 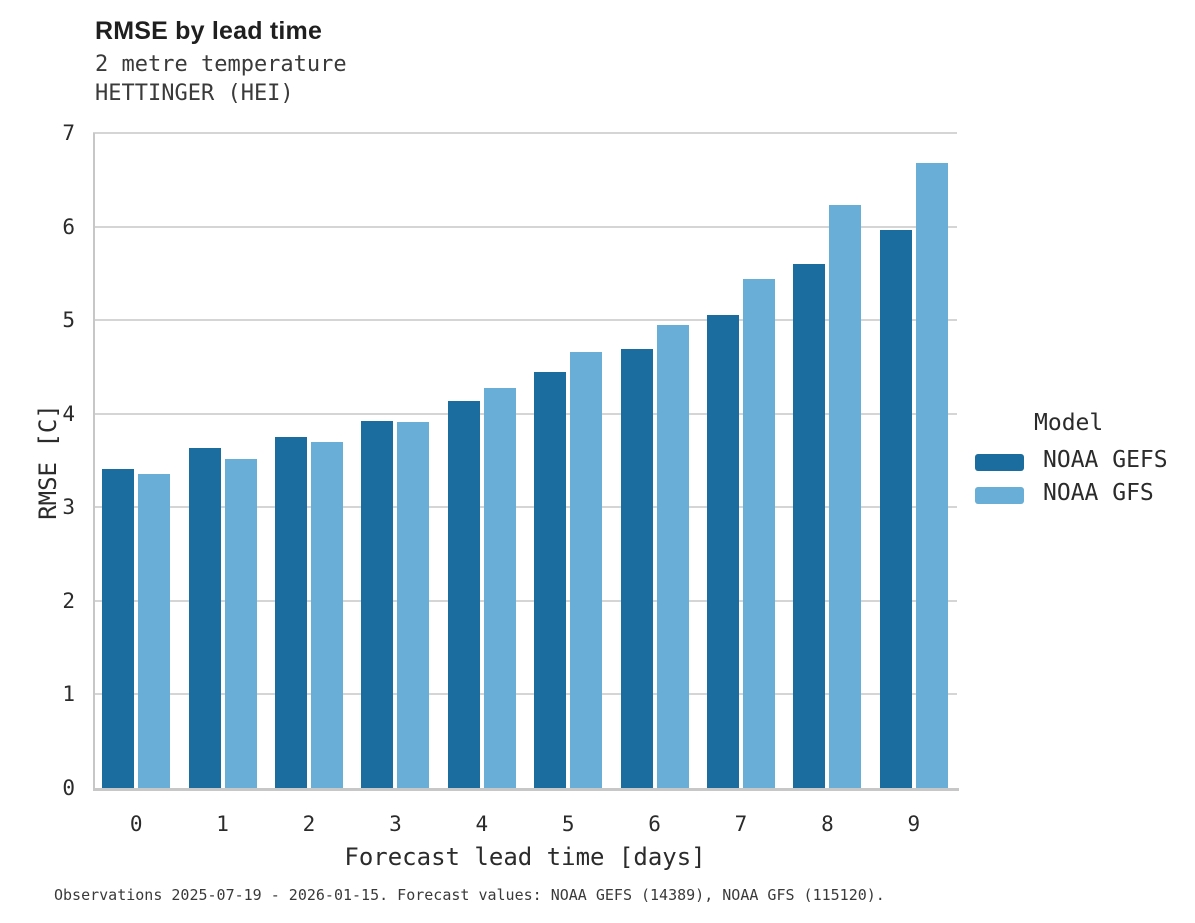 What do you see at coordinates (68, 788) in the screenshot?
I see `y-tick-label-0: 0` at bounding box center [68, 788].